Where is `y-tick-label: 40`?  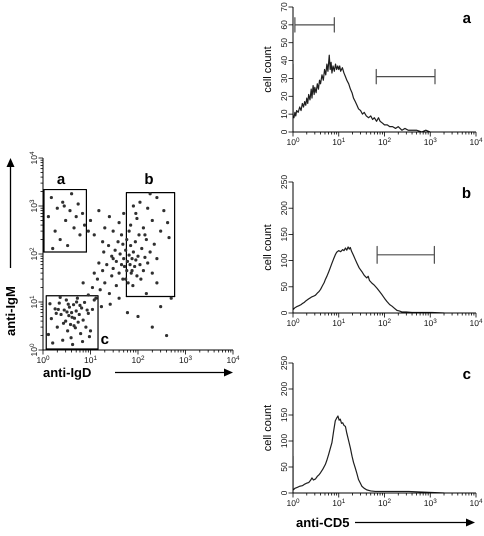 y-tick-label: 40 is located at coordinates (284, 61).